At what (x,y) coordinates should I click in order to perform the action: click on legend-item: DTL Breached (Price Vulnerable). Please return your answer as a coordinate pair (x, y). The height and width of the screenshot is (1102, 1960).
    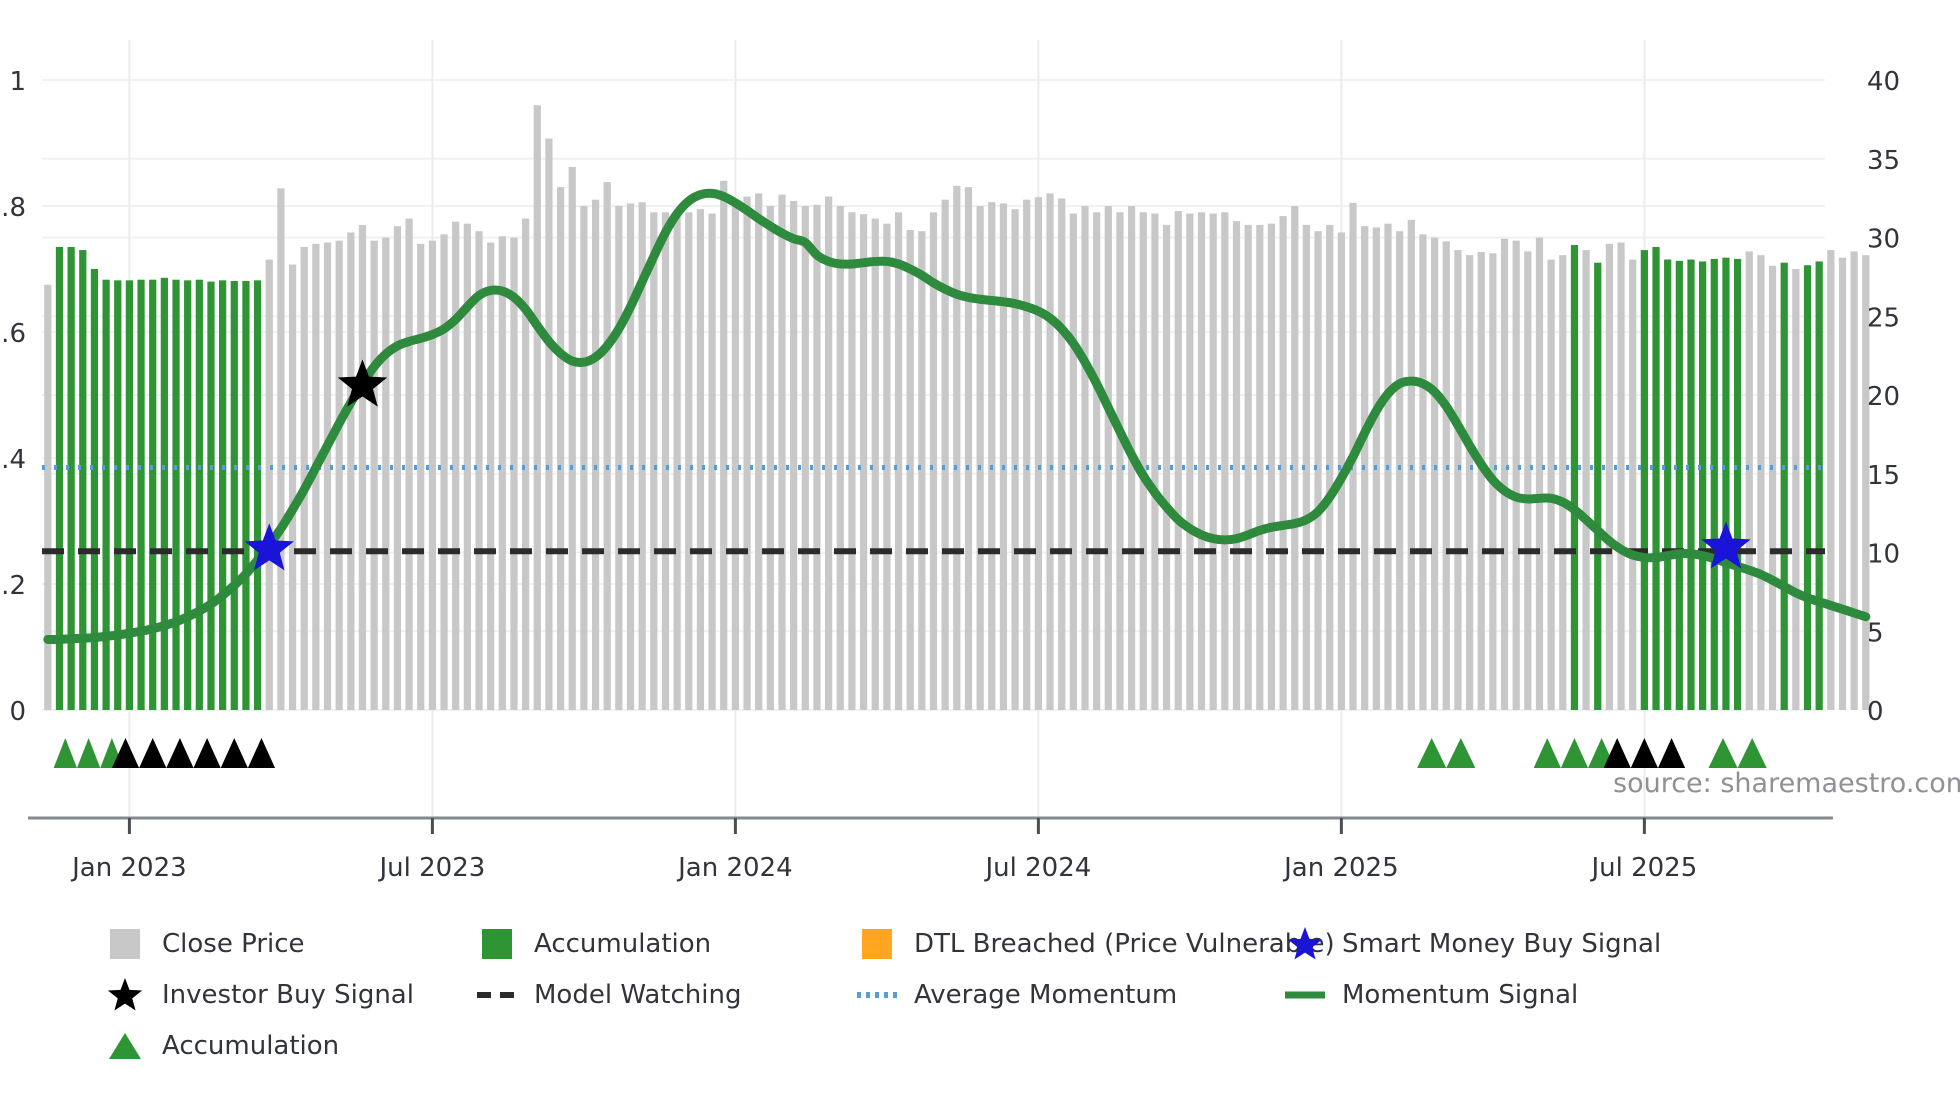
    Looking at the image, I should click on (1095, 944).